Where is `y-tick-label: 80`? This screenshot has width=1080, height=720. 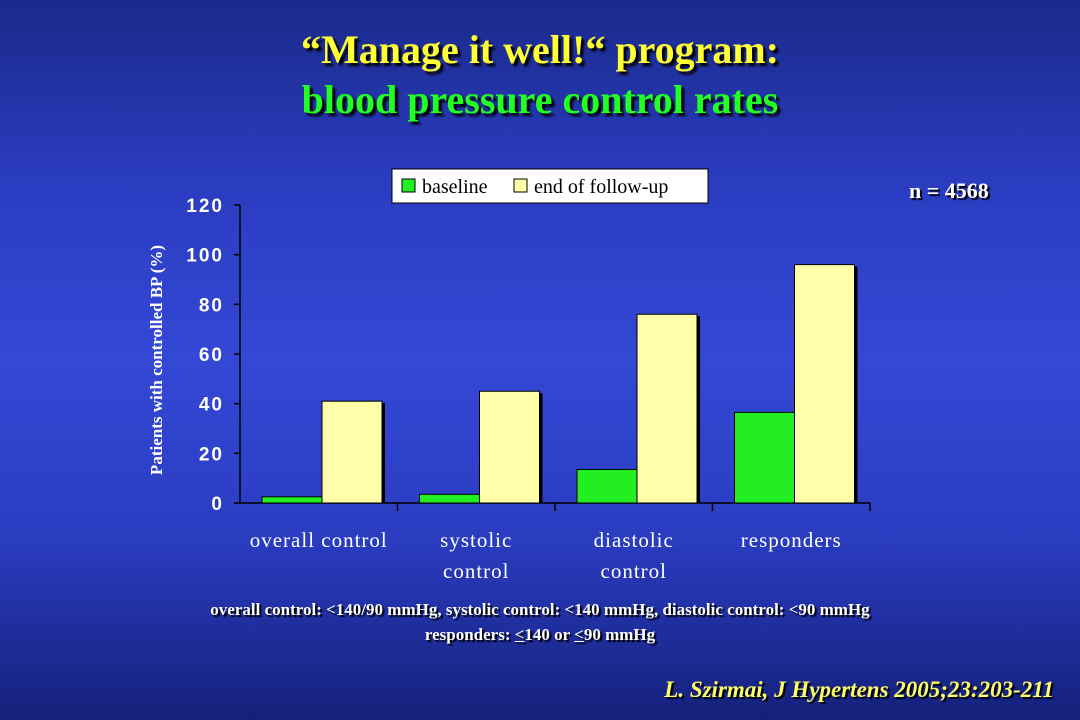 y-tick-label: 80 is located at coordinates (211, 305).